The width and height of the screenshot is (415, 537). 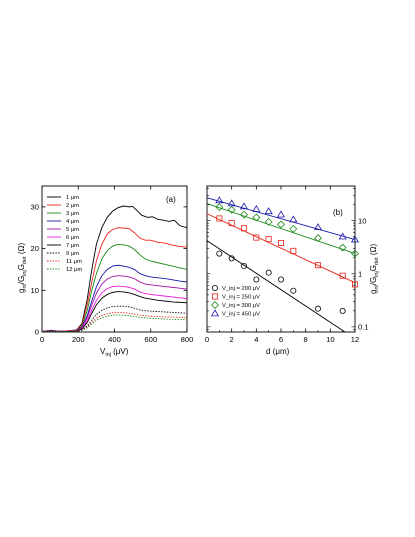 I want to click on panel-b-xlabel: d (μm), so click(x=278, y=351).